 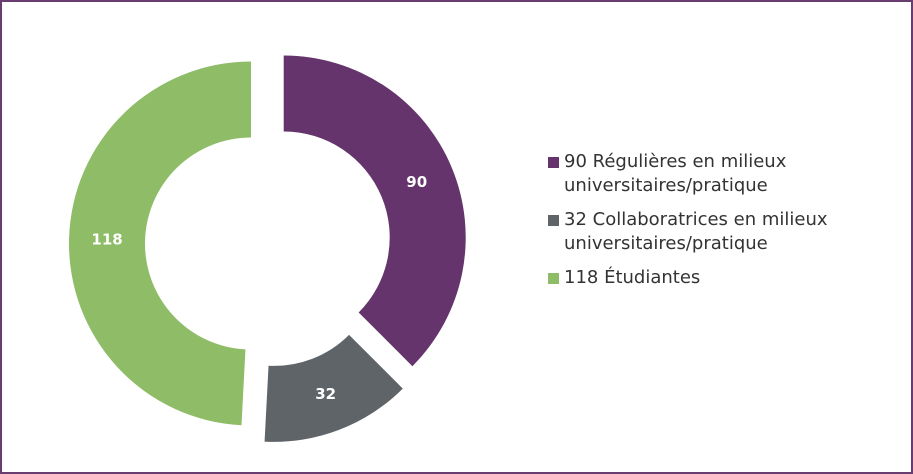 I want to click on data-label: 32, so click(x=325, y=394).